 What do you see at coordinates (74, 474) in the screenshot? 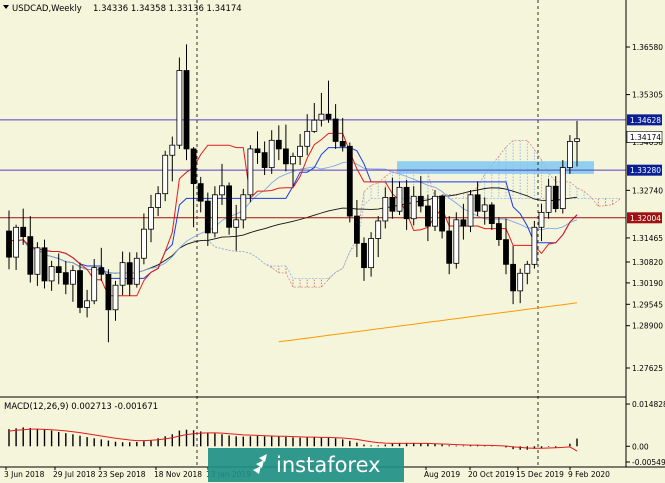
I see `x-tick-label: 29 Jul 2018` at bounding box center [74, 474].